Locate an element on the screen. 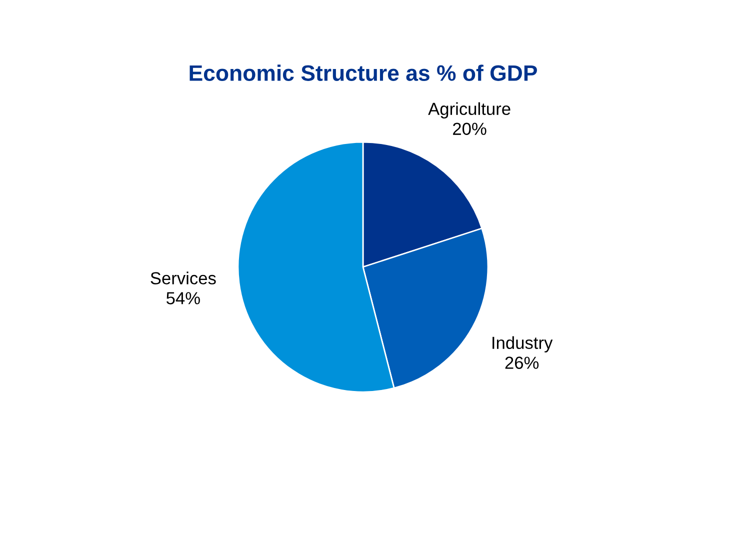  data-label: 20% is located at coordinates (469, 129).